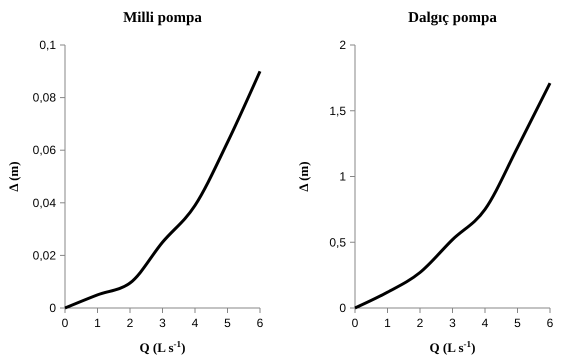 The image size is (576, 361). What do you see at coordinates (337, 242) in the screenshot?
I see `y-tick-label: 0,5` at bounding box center [337, 242].